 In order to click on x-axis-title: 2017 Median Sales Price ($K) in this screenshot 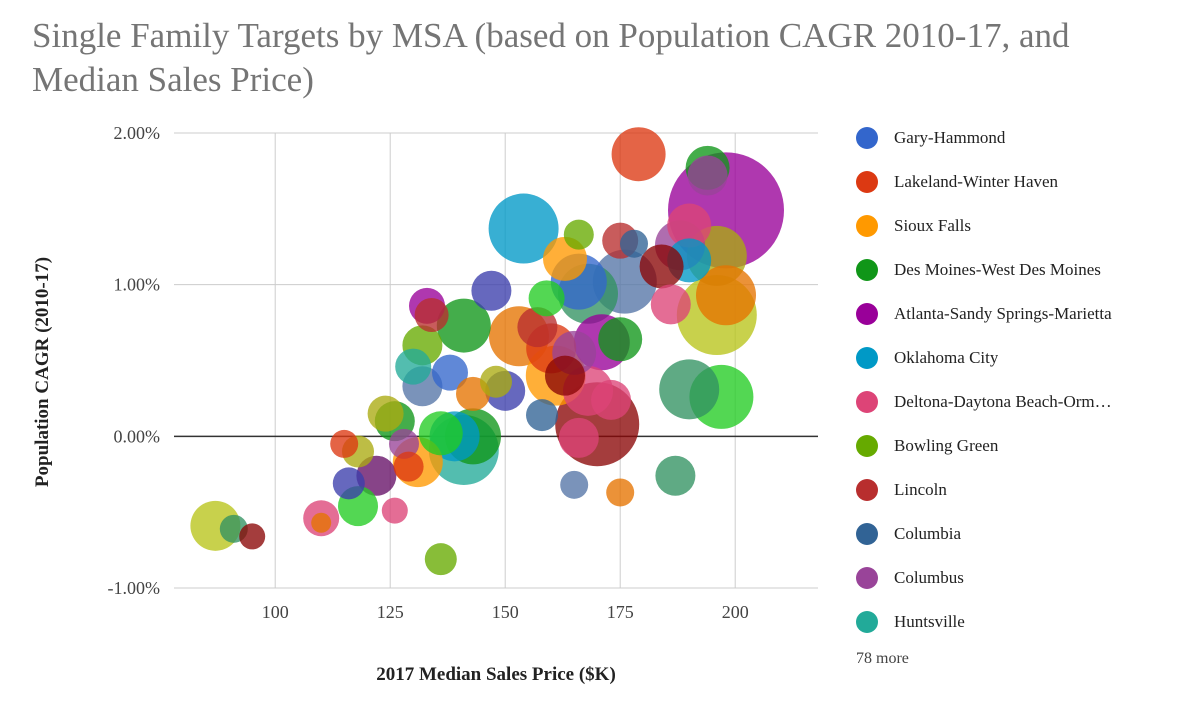, I will do `click(496, 674)`.